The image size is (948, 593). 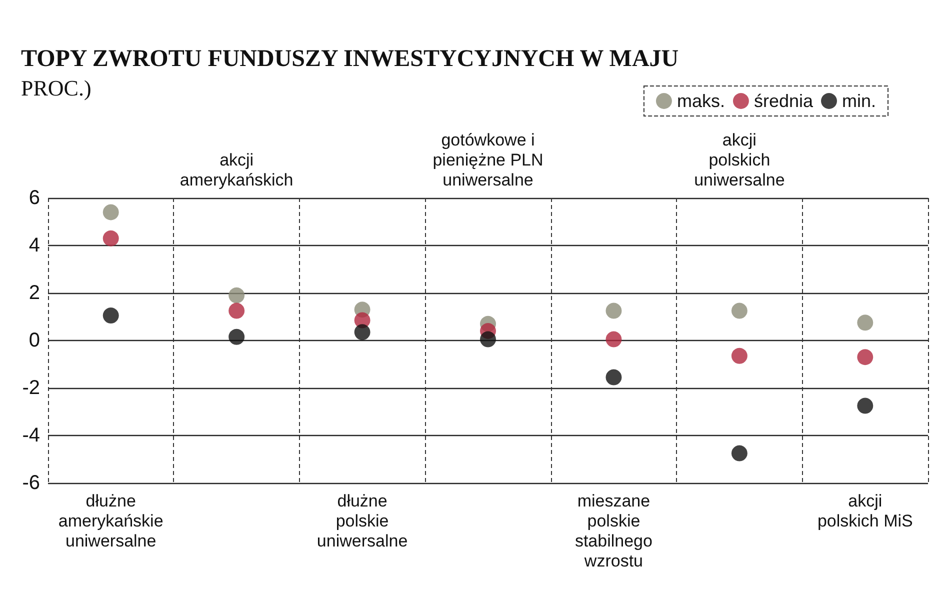 What do you see at coordinates (488, 160) in the screenshot?
I see `x-tick-label: gotówkowe i pieniężne PLN uniwersalne` at bounding box center [488, 160].